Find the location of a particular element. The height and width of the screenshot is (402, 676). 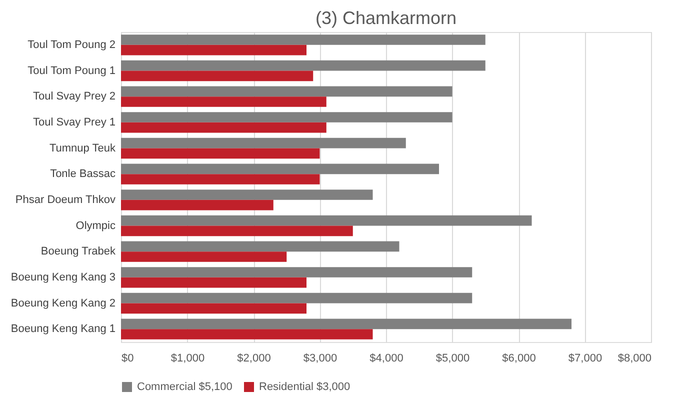

chart-title: (3) Chamkarmorn is located at coordinates (386, 18).